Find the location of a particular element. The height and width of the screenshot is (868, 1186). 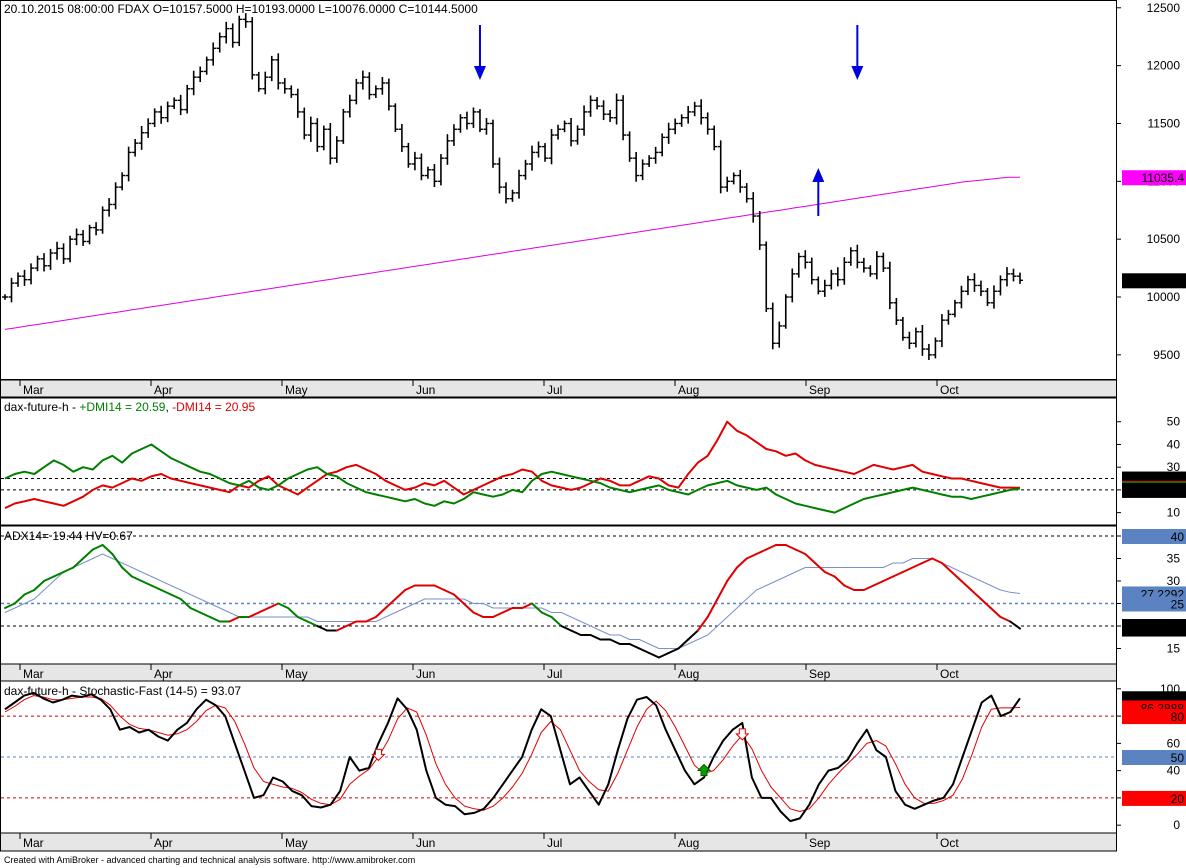

plus-dmi-line is located at coordinates (512, 478).